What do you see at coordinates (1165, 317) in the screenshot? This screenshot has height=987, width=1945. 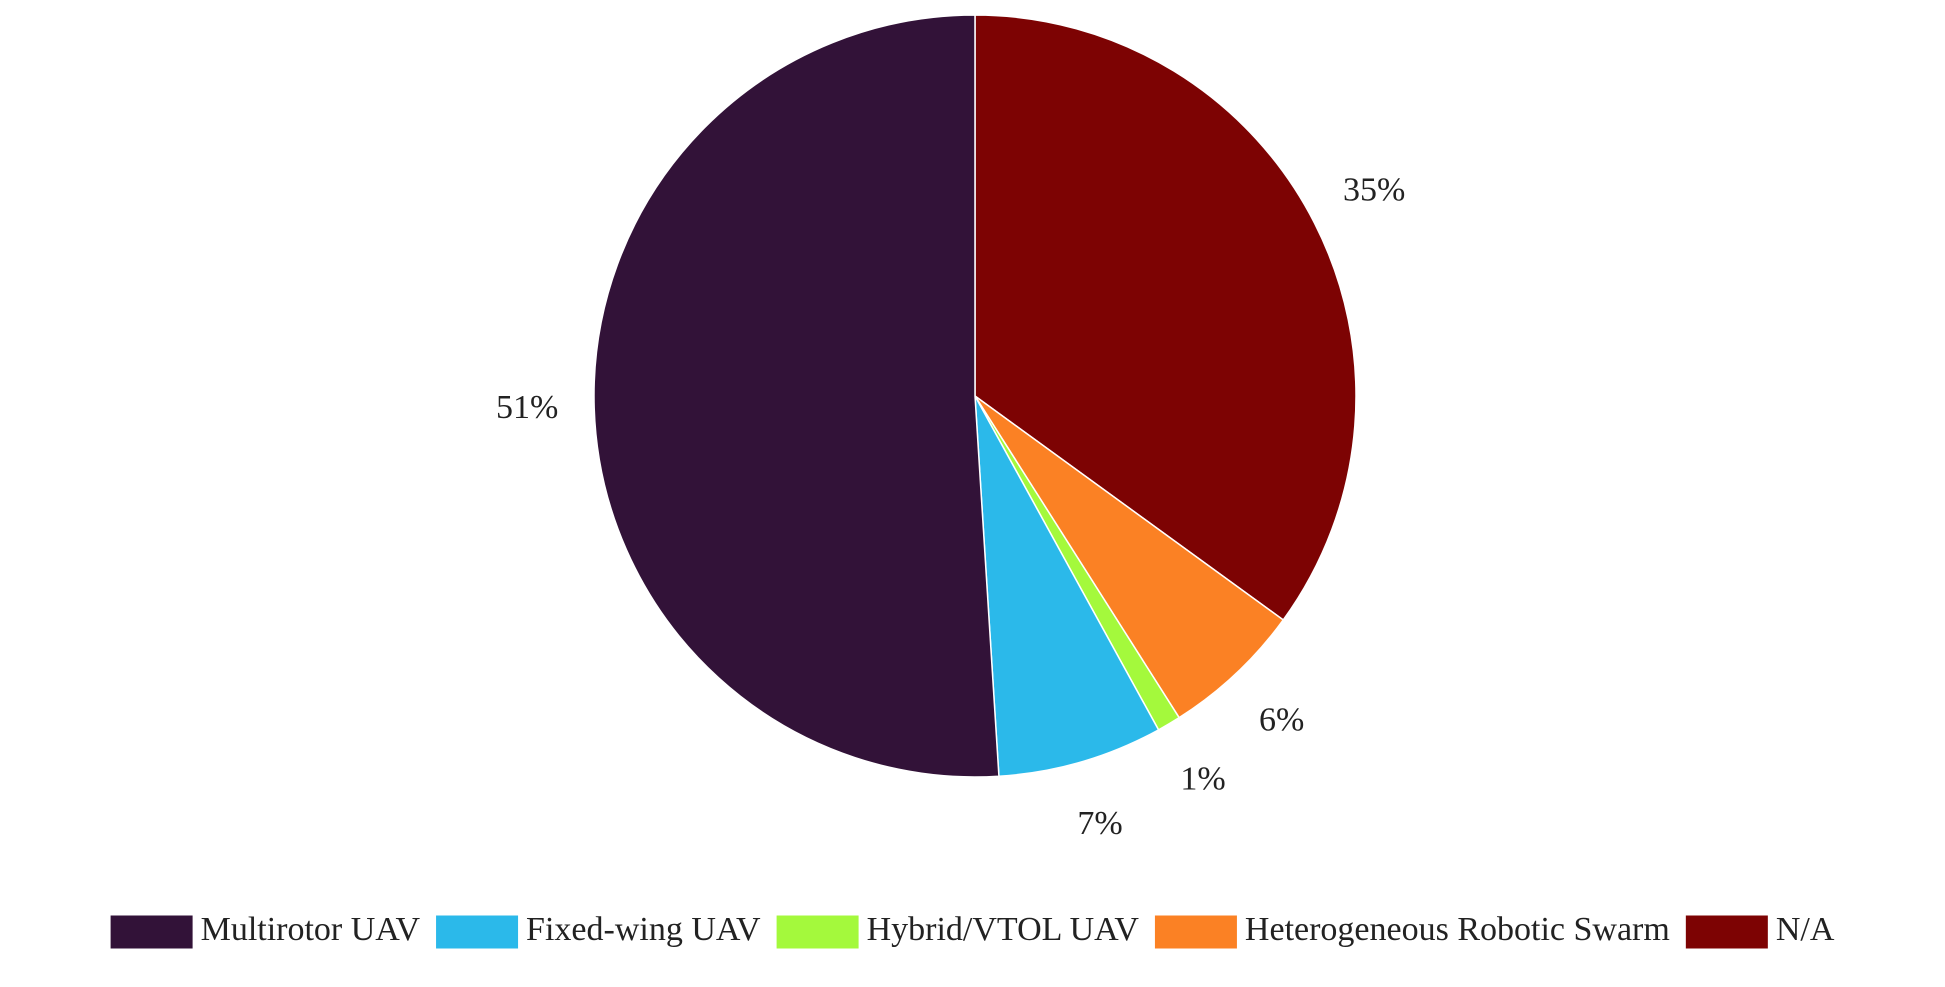 I see `pie-slice-n-a` at bounding box center [1165, 317].